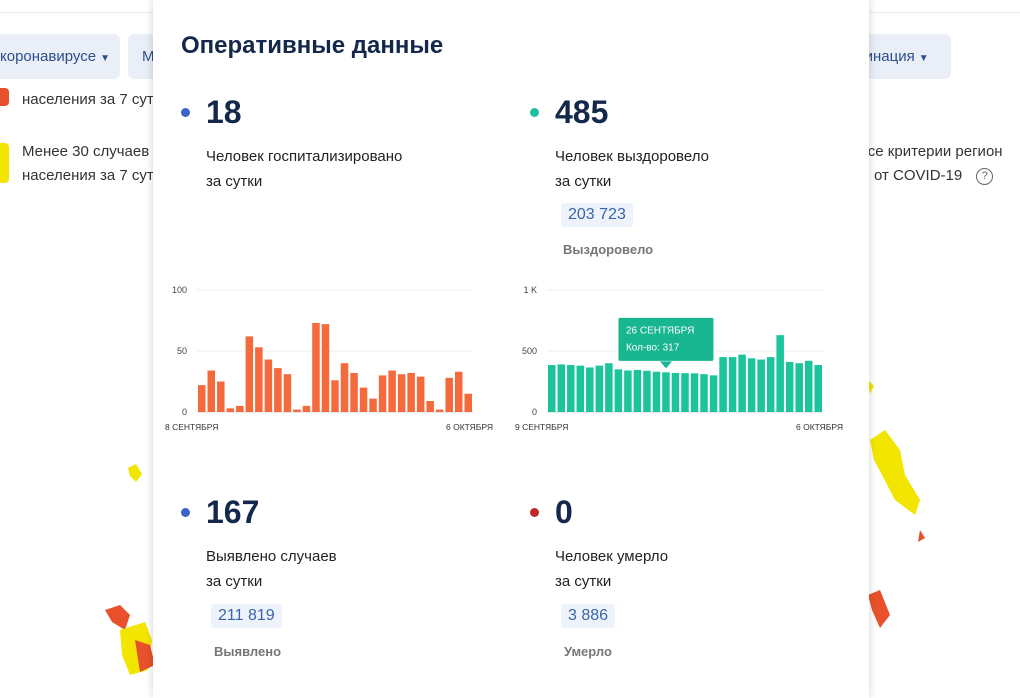 This screenshot has height=698, width=1020. What do you see at coordinates (665, 365) in the screenshot?
I see `tooltip-pointer` at bounding box center [665, 365].